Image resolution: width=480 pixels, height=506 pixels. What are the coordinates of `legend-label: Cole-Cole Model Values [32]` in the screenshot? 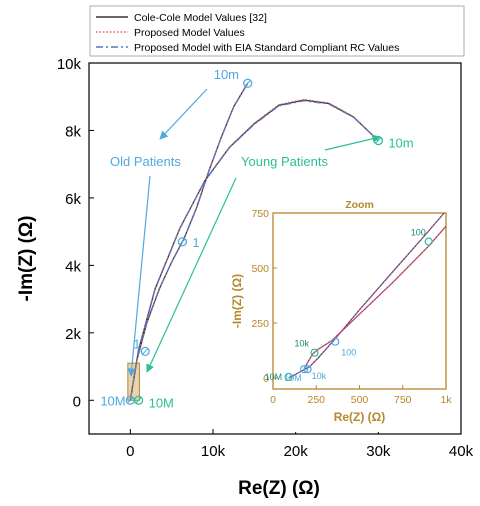 It's located at (200, 18).